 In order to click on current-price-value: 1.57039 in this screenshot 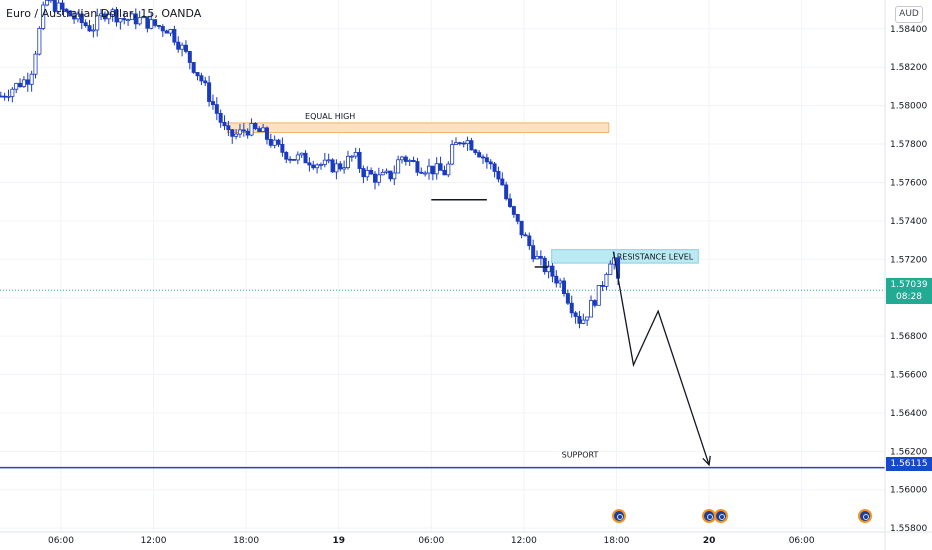, I will do `click(909, 285)`.